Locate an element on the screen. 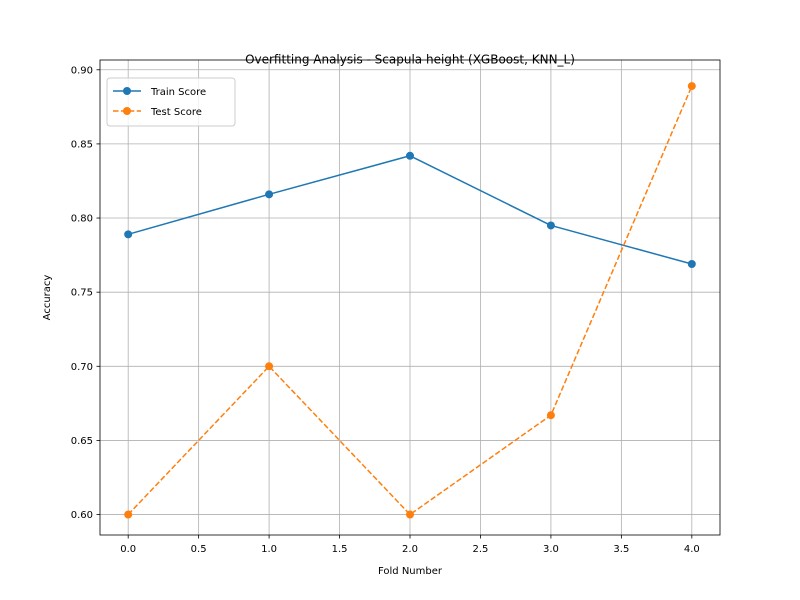 This screenshot has height=600, width=800. legend-marker-train-score is located at coordinates (127, 91).